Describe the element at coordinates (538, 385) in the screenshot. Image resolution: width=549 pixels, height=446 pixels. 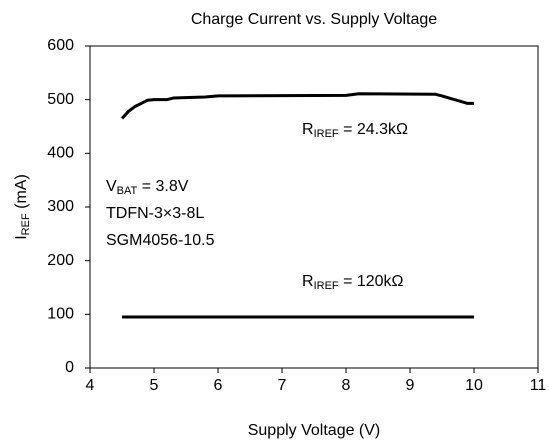
I see `x-tick-label: 11` at that location.